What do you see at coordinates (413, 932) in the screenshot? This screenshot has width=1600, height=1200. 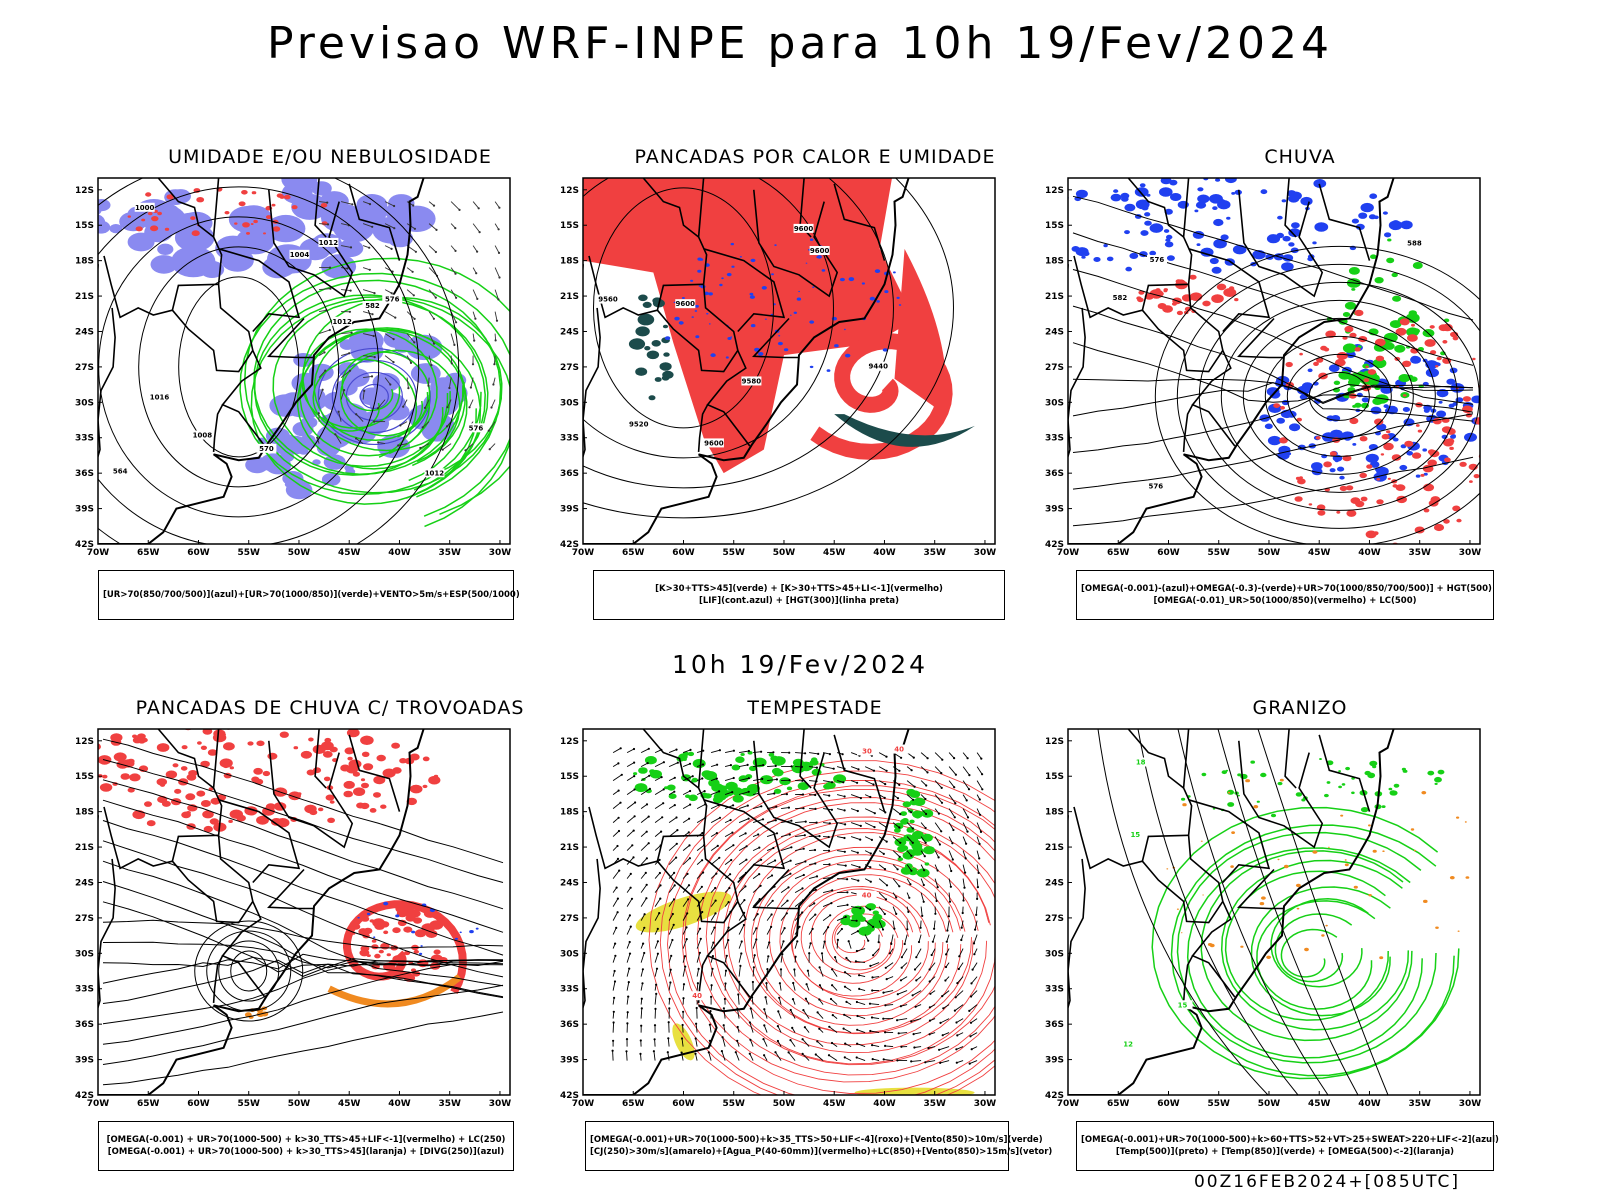 I see `divergence-blue` at bounding box center [413, 932].